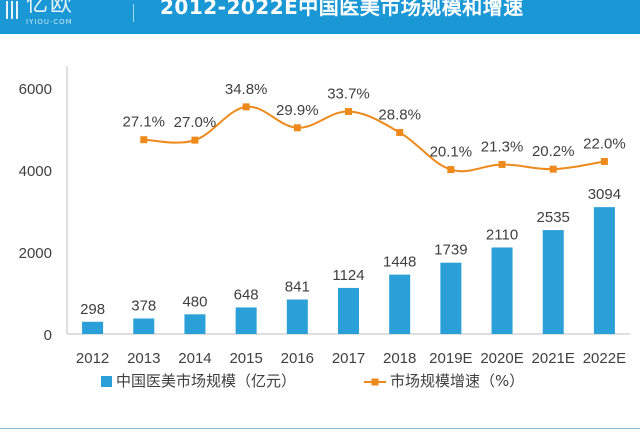 The width and height of the screenshot is (640, 440). I want to click on growth-rate-label: 22.0%, so click(604, 143).